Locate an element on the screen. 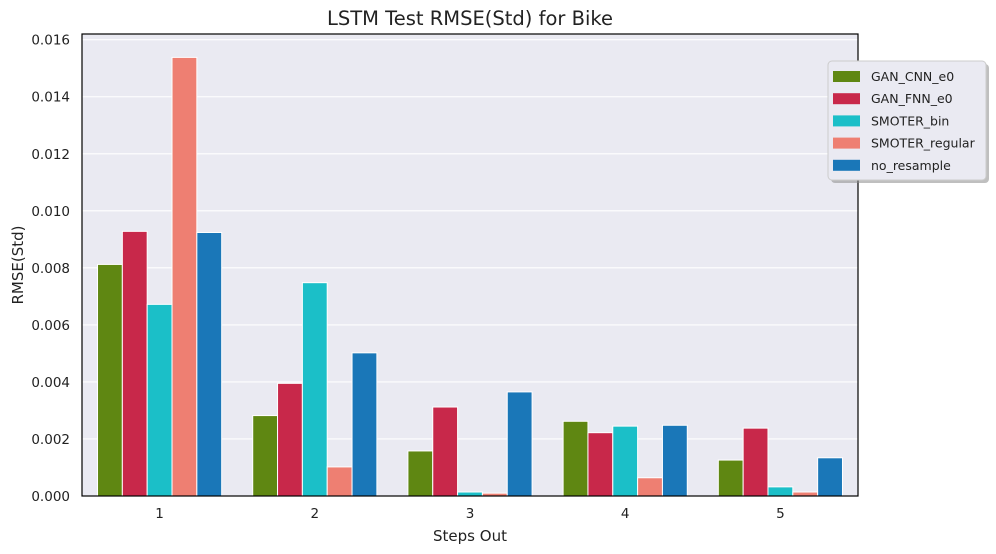 This screenshot has width=996, height=554. legend-label: GAN_FNN_e0 is located at coordinates (912, 98).